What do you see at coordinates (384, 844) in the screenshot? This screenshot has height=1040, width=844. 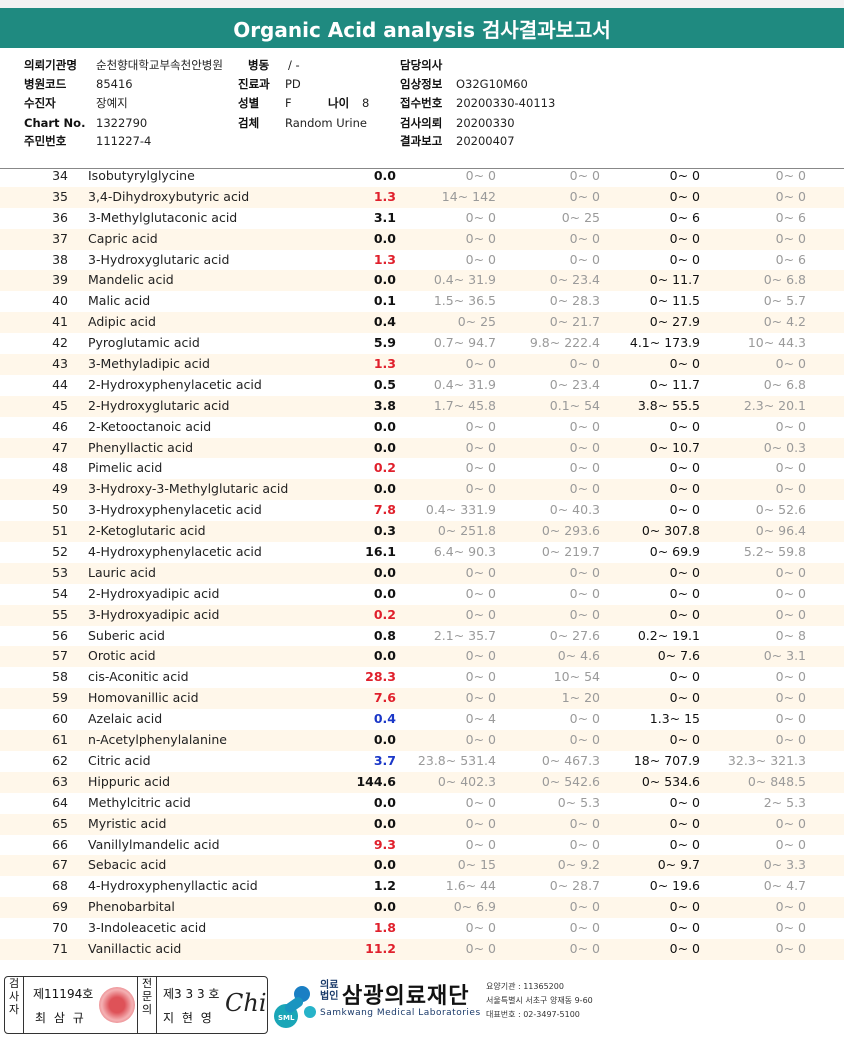 I see `result-value: 9.3` at bounding box center [384, 844].